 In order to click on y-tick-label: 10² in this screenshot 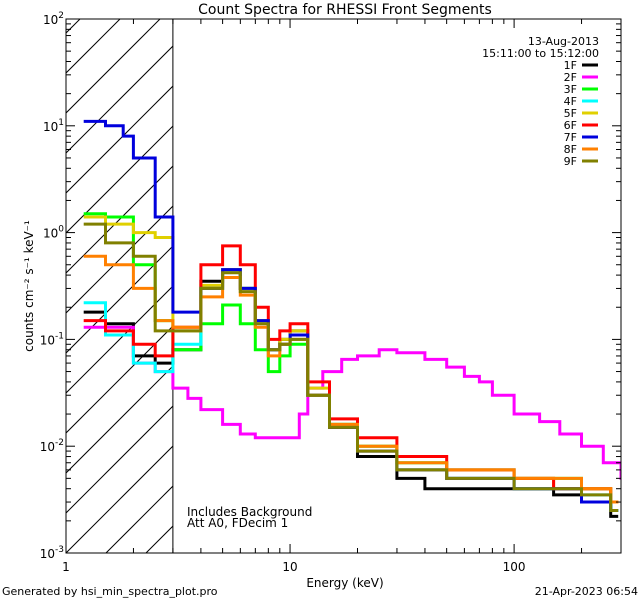, I will do `click(53, 19)`.